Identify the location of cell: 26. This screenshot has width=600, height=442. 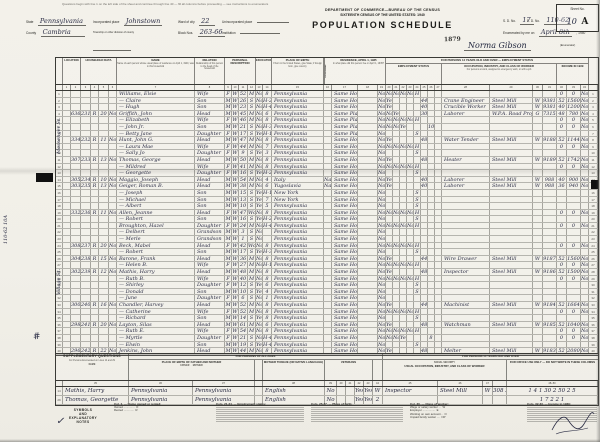
(59, 258).